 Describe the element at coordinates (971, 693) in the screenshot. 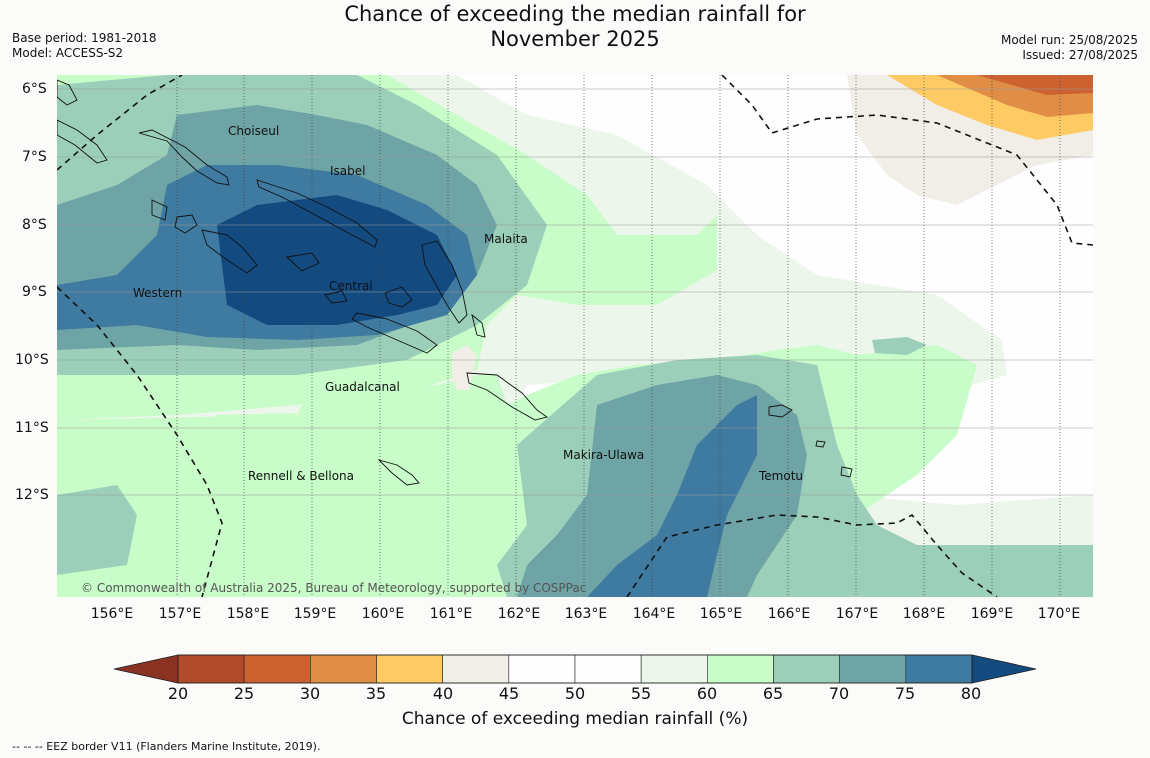

I see `colorbar-tick-80: 80` at that location.